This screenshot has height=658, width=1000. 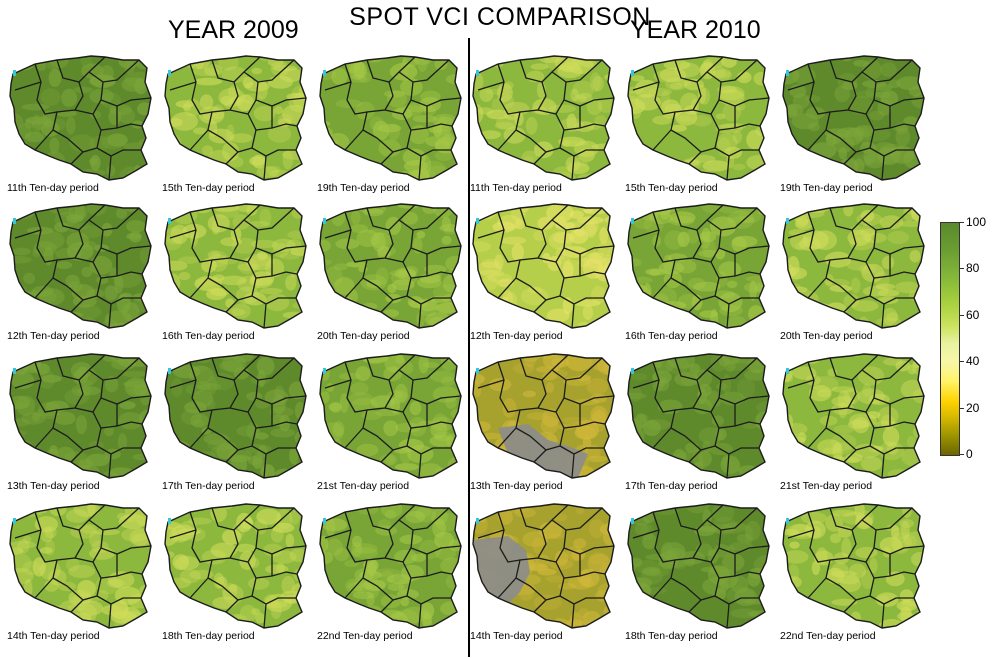 I want to click on vci-map-panel: 19th Ten-day period, so click(x=853, y=131).